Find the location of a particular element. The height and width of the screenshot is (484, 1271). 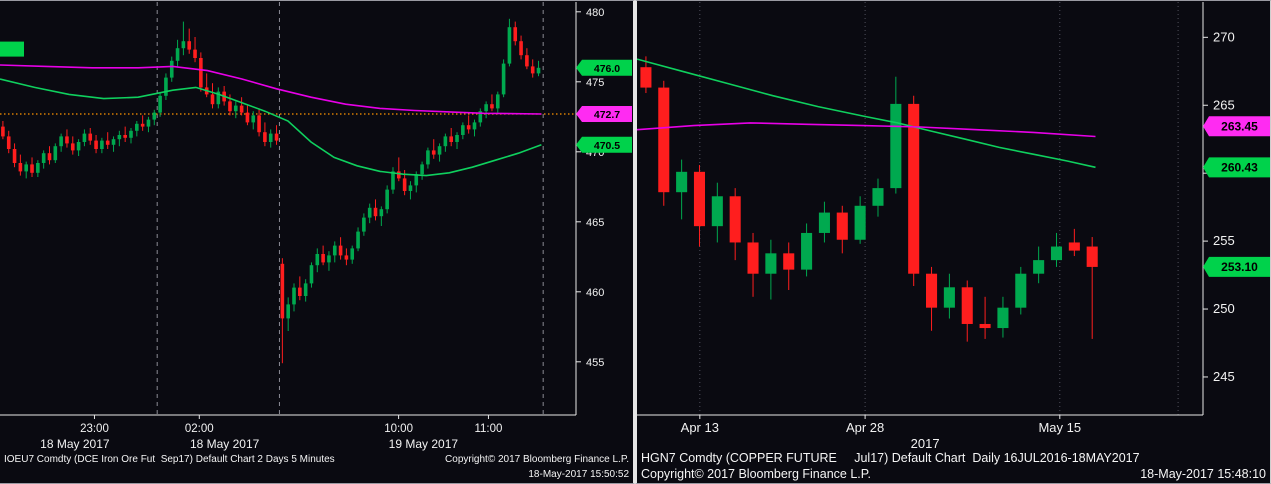

price-badges: 476.0 472.7 470.5 is located at coordinates (604, 106).